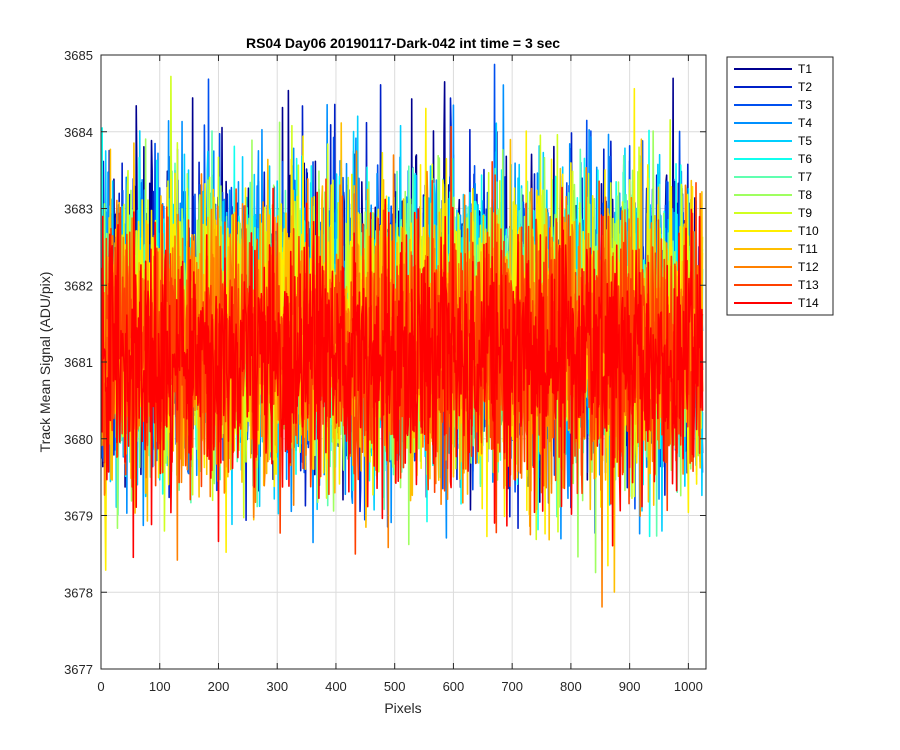  I want to click on legend-label-t13: T13, so click(808, 285).